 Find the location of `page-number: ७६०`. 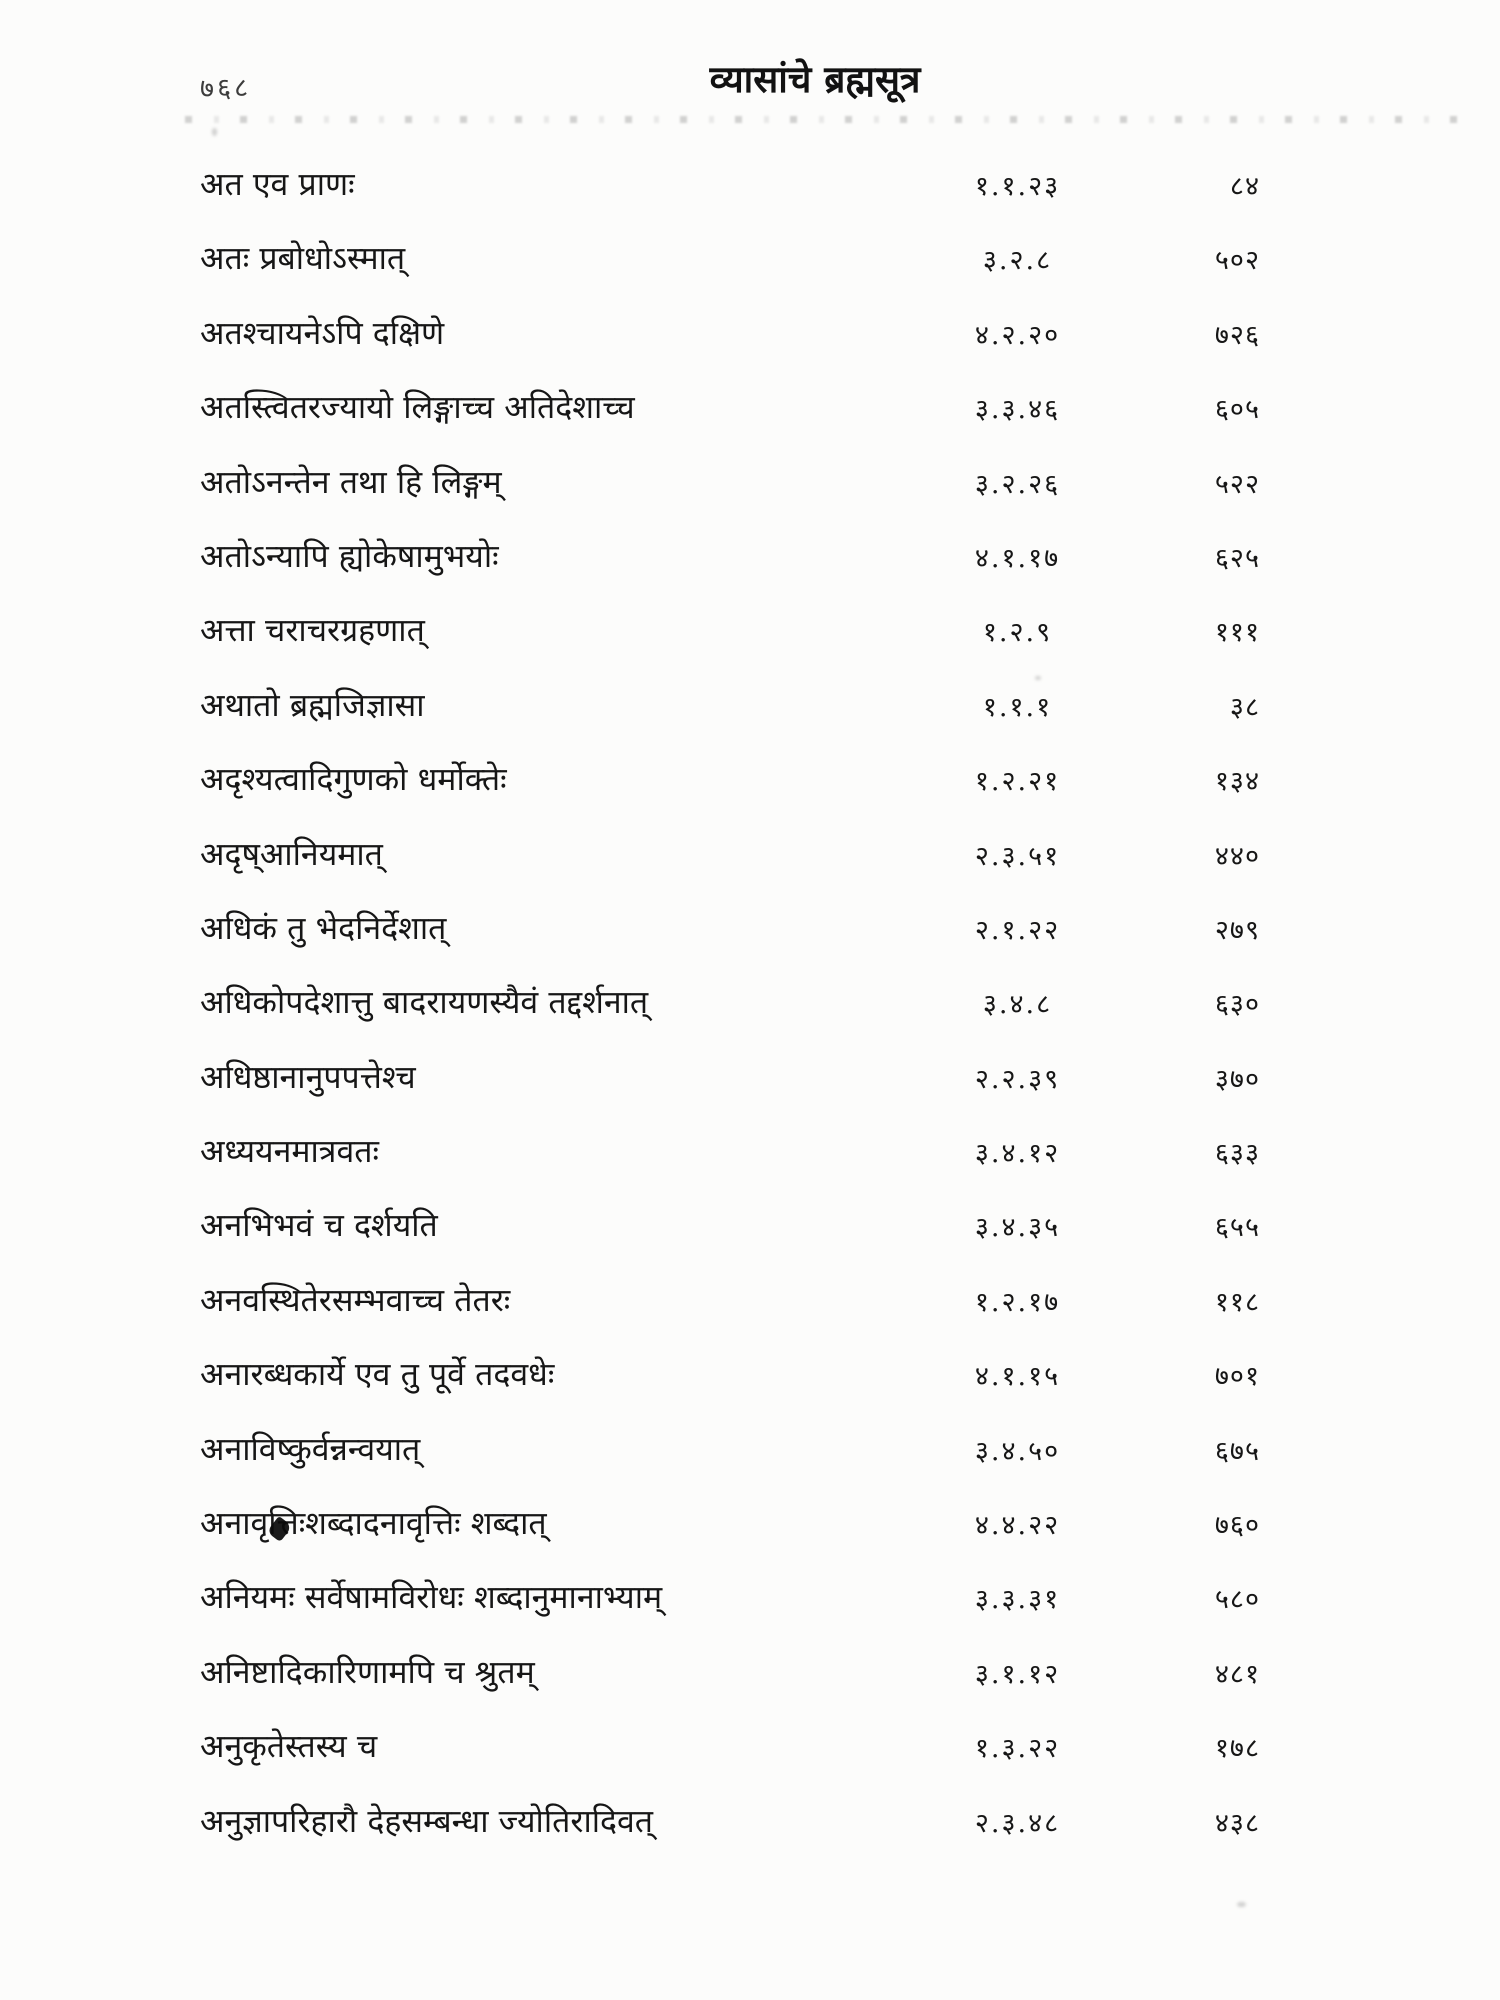

page-number: ७६० is located at coordinates (1237, 1526).